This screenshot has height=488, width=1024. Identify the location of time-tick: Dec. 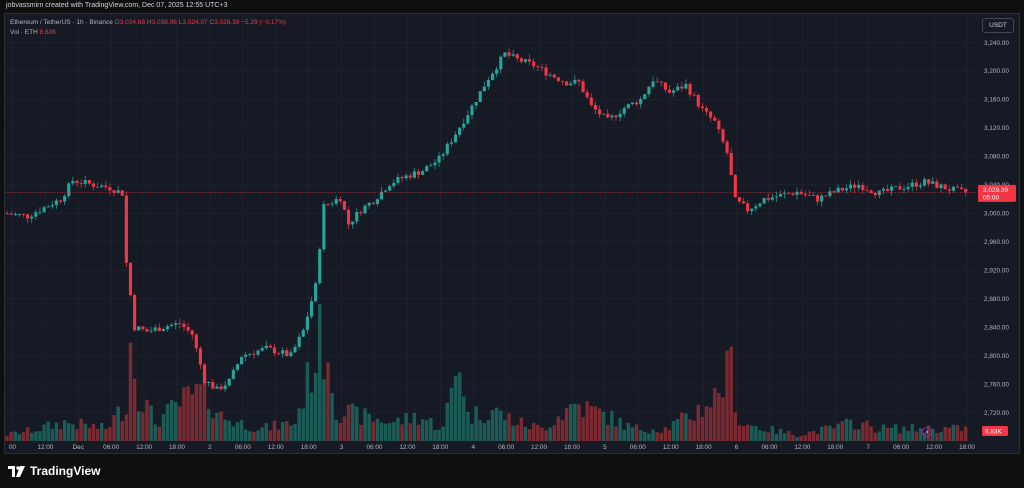
(79, 447).